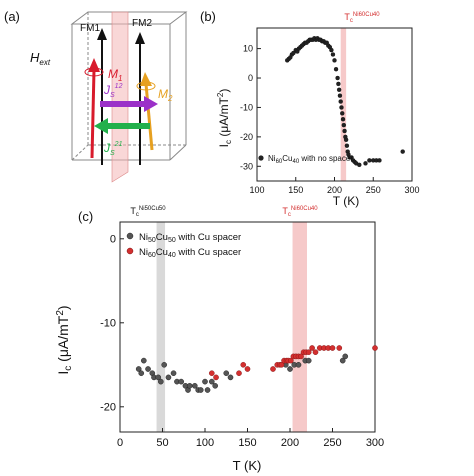 Image resolution: width=474 pixels, height=476 pixels. I want to click on sample-box, so click(129, 86).